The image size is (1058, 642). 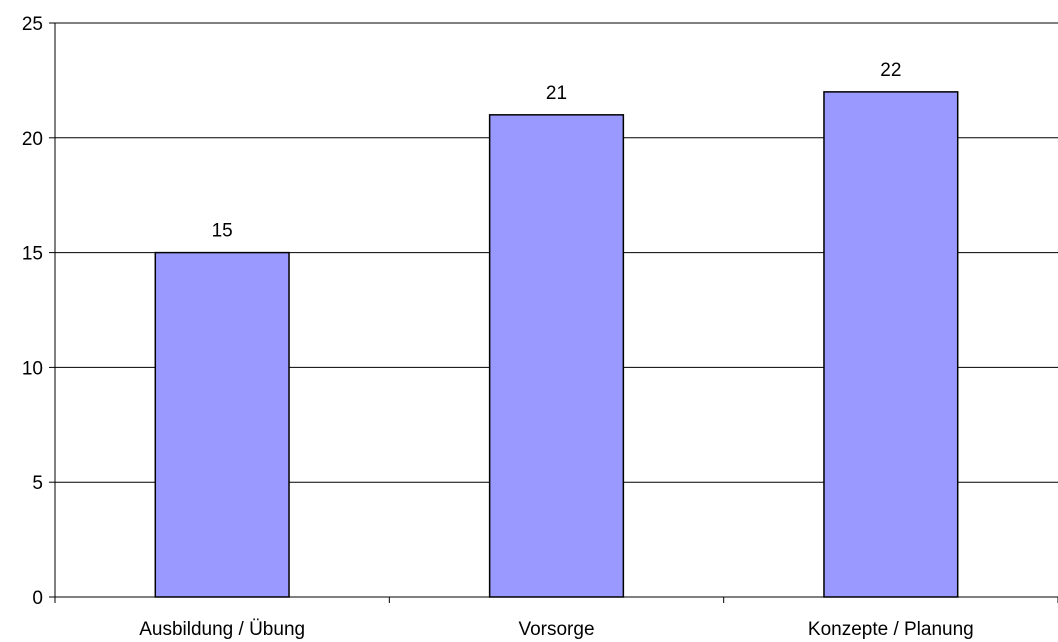 I want to click on y-tick-label: 25, so click(x=32, y=24).